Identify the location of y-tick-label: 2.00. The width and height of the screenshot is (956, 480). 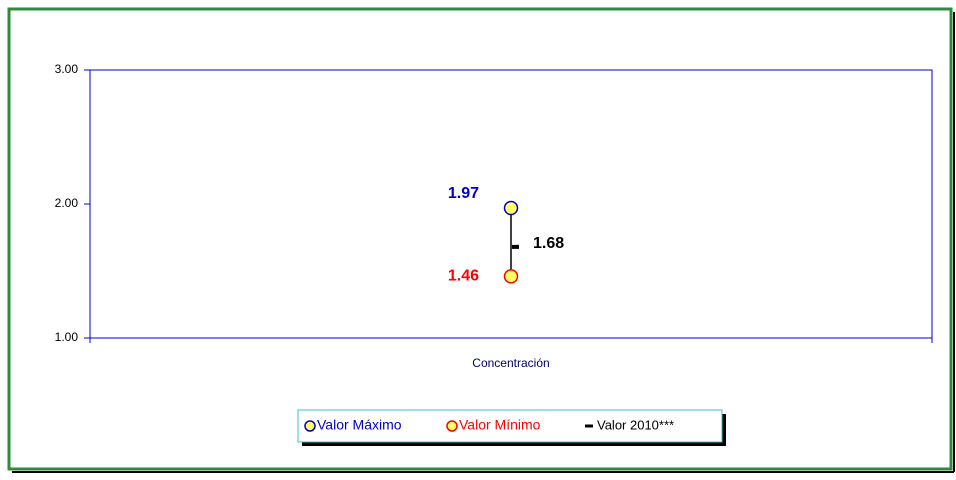
(67, 203).